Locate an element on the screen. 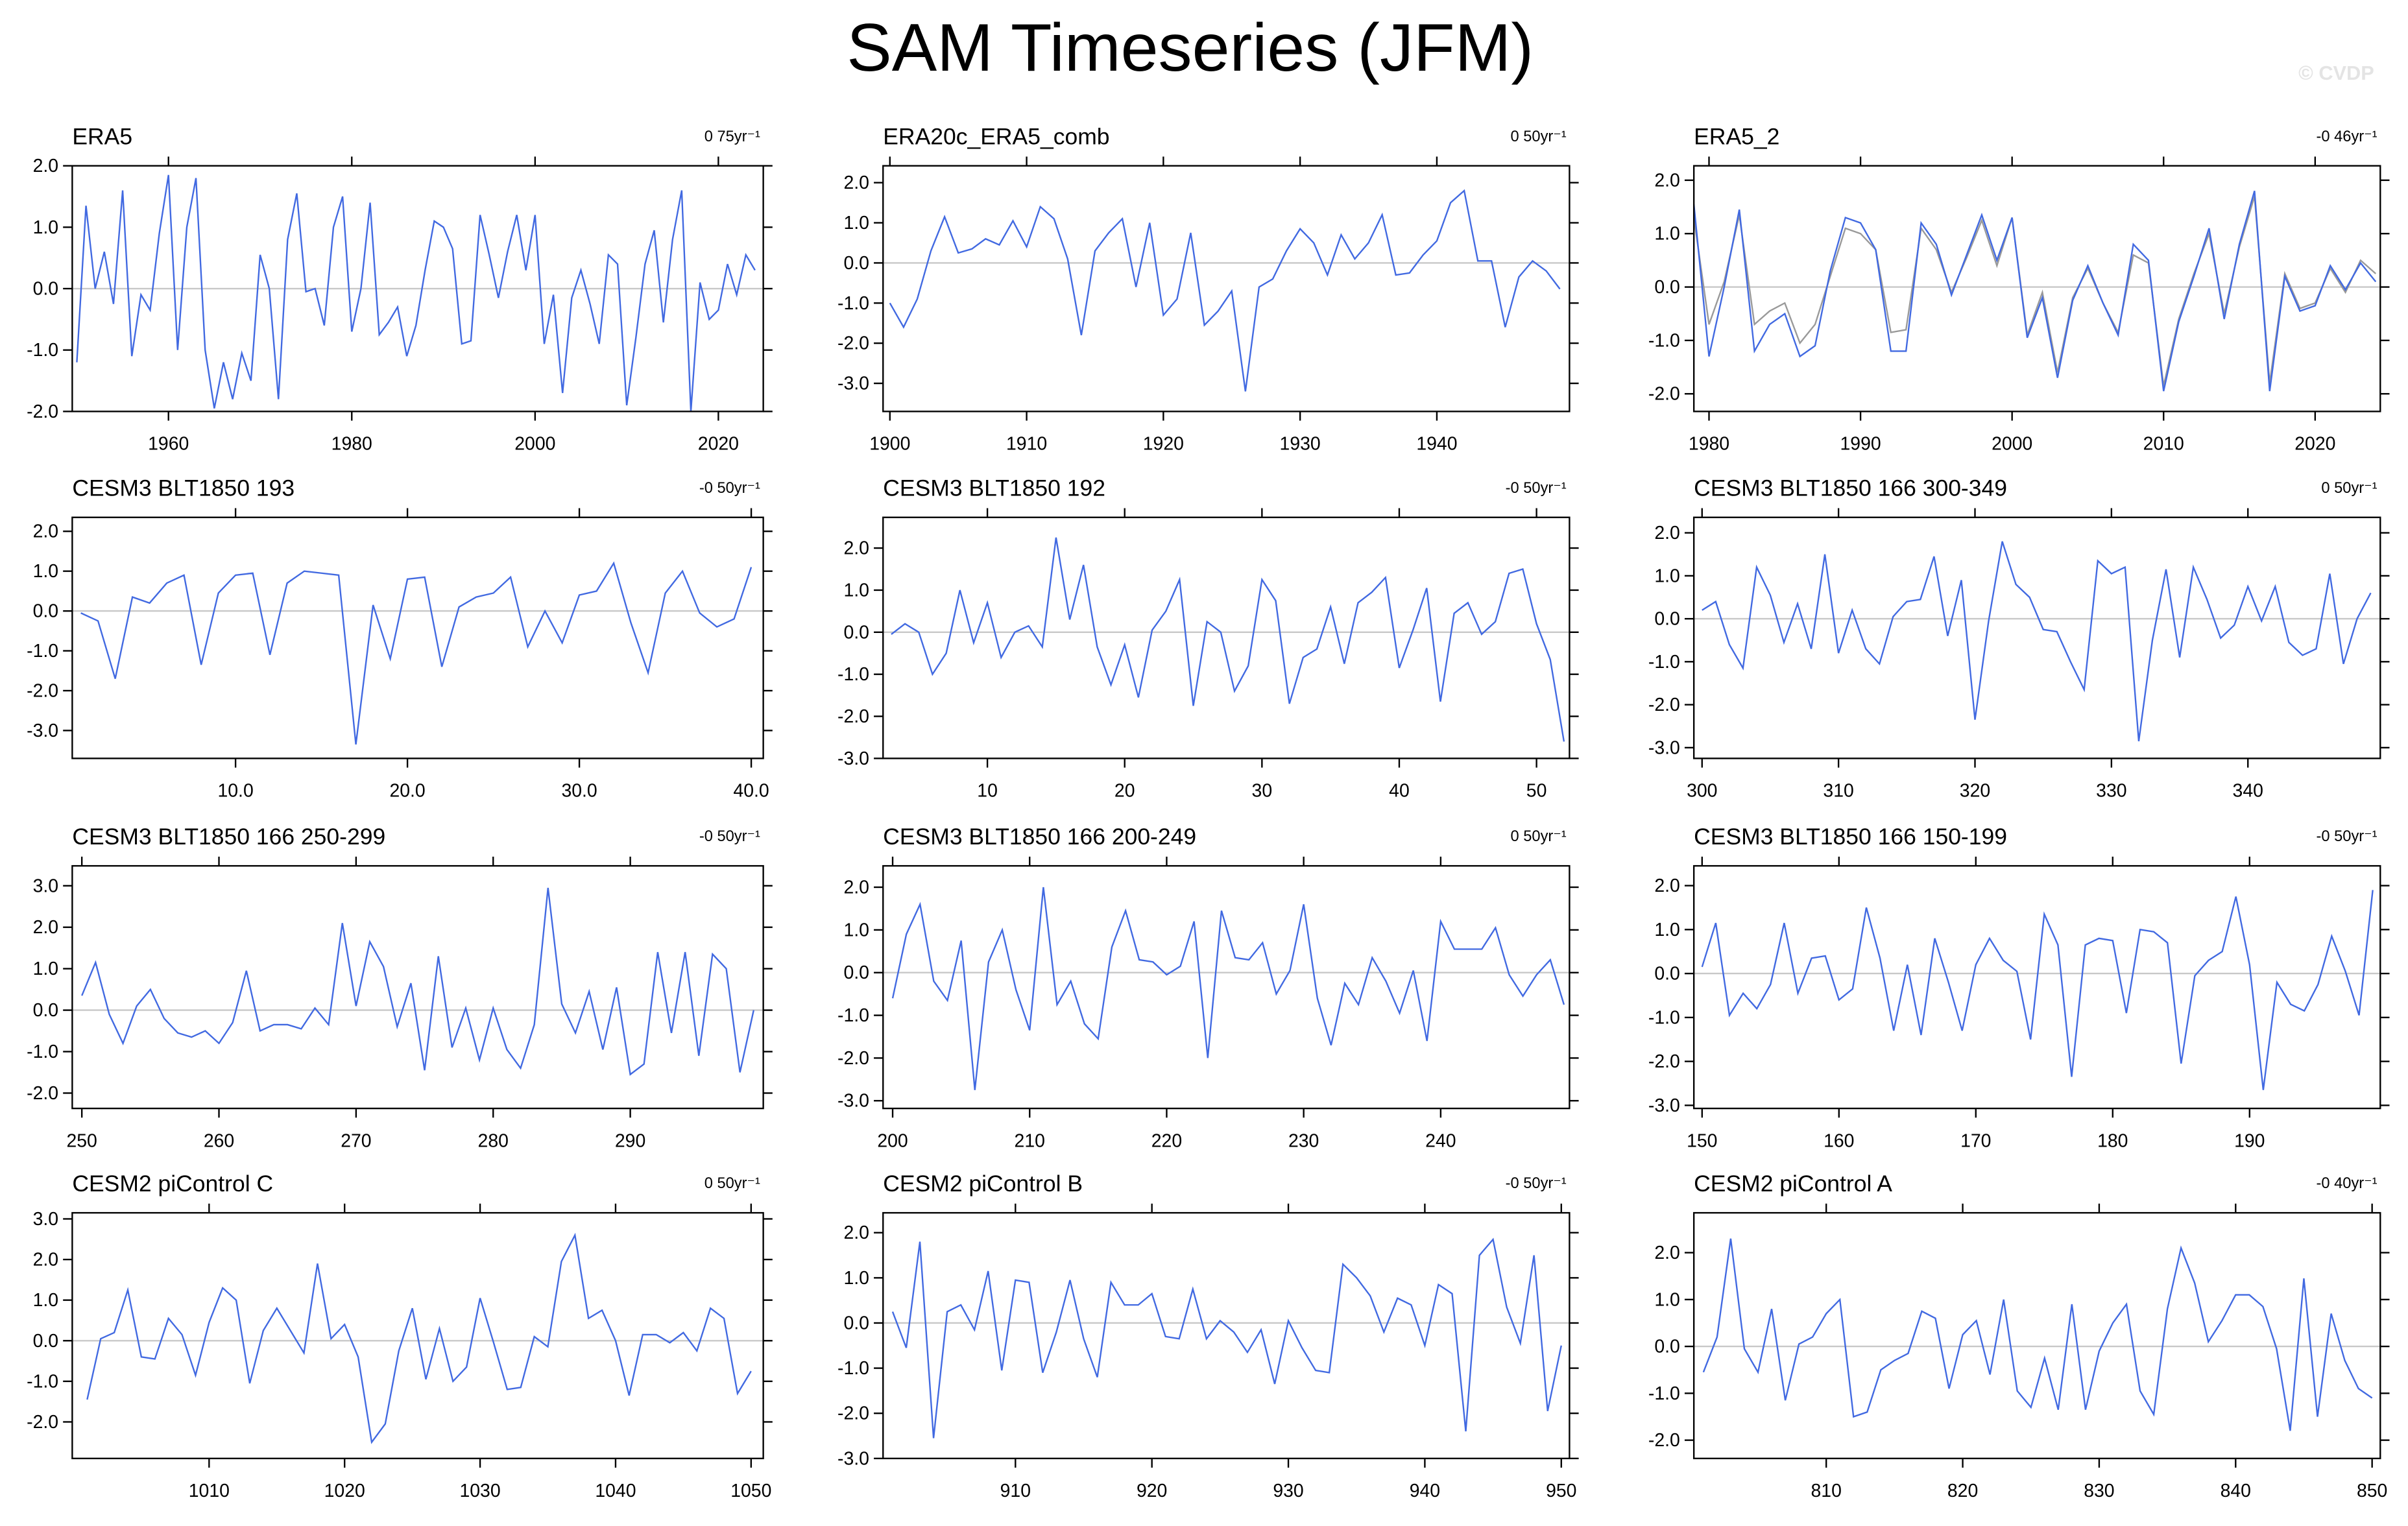  panel-title: ERA5 is located at coordinates (102, 137).